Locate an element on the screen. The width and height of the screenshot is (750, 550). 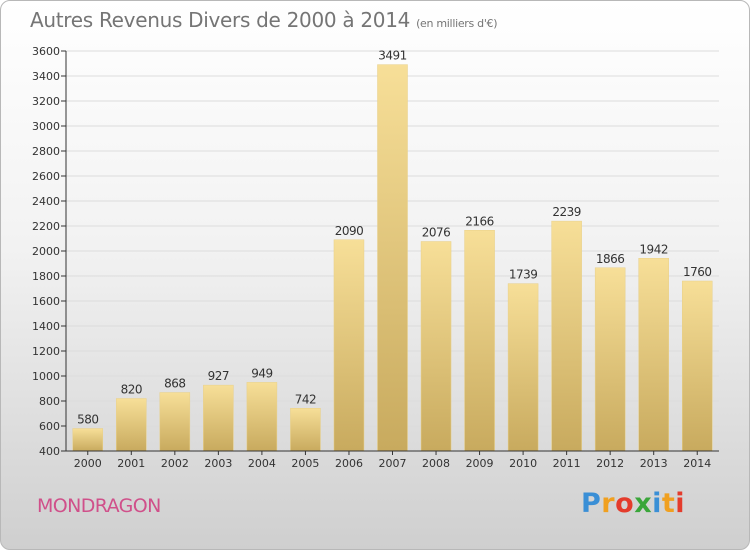
bar-2001 is located at coordinates (131, 425).